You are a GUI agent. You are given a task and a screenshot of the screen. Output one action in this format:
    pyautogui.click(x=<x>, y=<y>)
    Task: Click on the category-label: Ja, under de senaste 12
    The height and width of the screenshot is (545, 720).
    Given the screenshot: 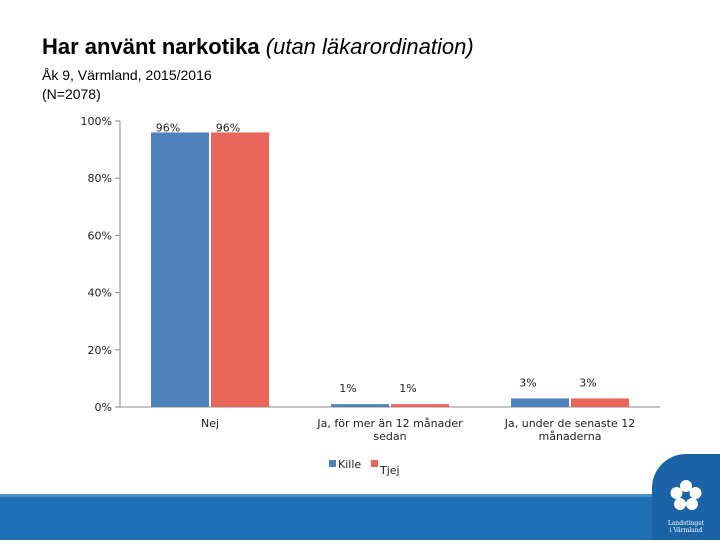 What is the action you would take?
    pyautogui.click(x=569, y=423)
    